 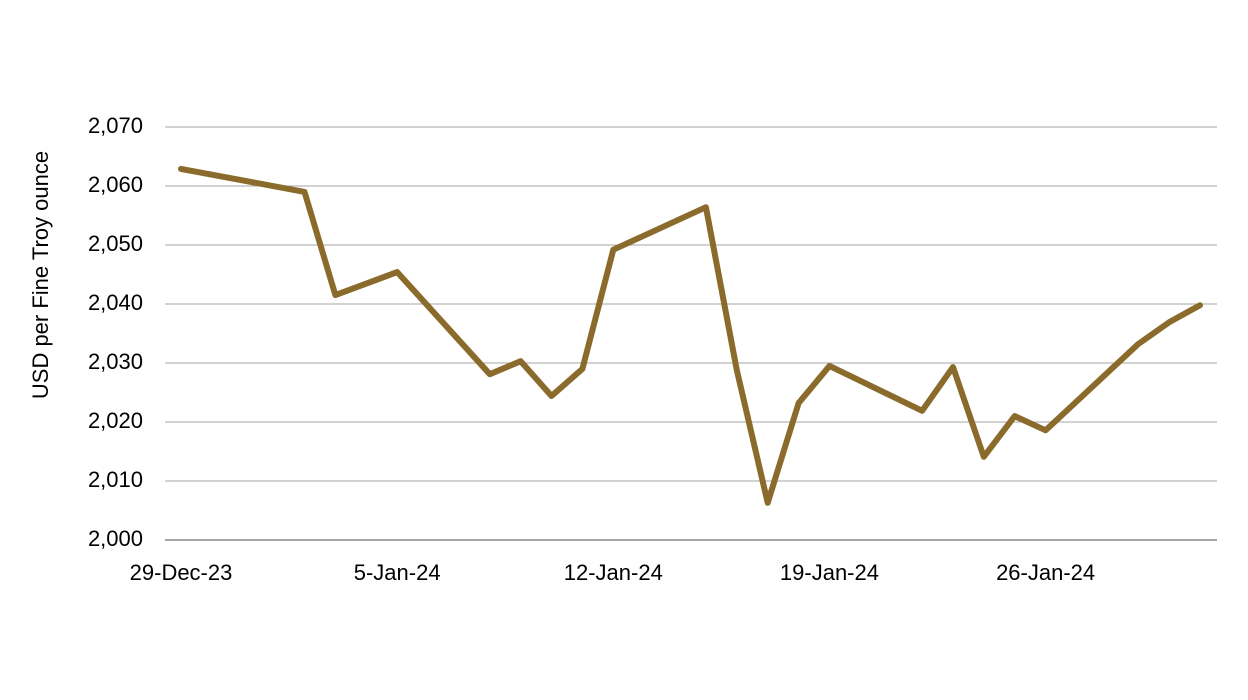 What do you see at coordinates (115, 420) in the screenshot?
I see `y-tick-label: 2,020` at bounding box center [115, 420].